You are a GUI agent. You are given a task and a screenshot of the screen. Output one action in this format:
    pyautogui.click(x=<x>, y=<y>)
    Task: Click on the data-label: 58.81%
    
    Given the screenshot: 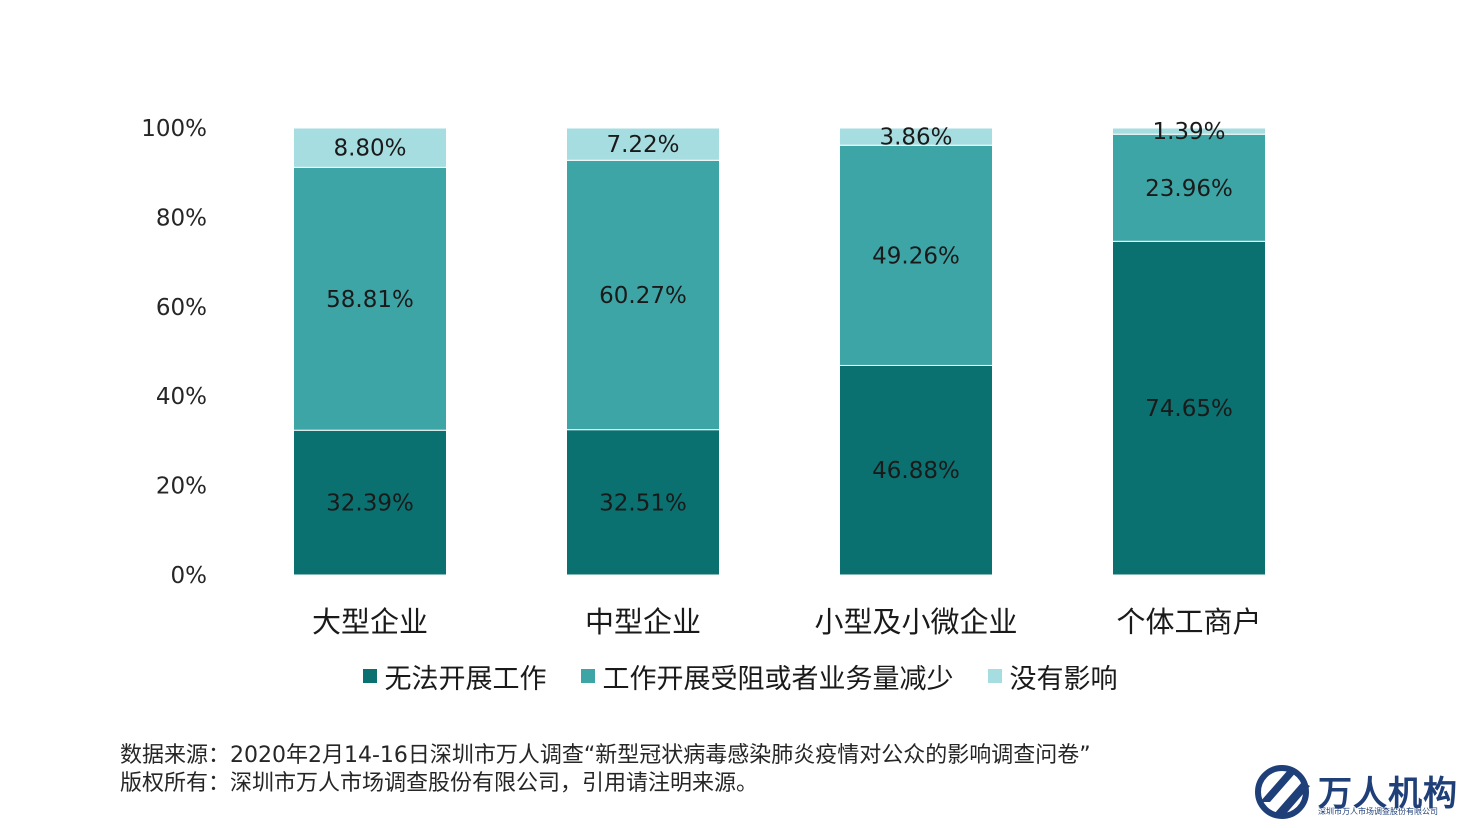 What is the action you would take?
    pyautogui.click(x=370, y=300)
    